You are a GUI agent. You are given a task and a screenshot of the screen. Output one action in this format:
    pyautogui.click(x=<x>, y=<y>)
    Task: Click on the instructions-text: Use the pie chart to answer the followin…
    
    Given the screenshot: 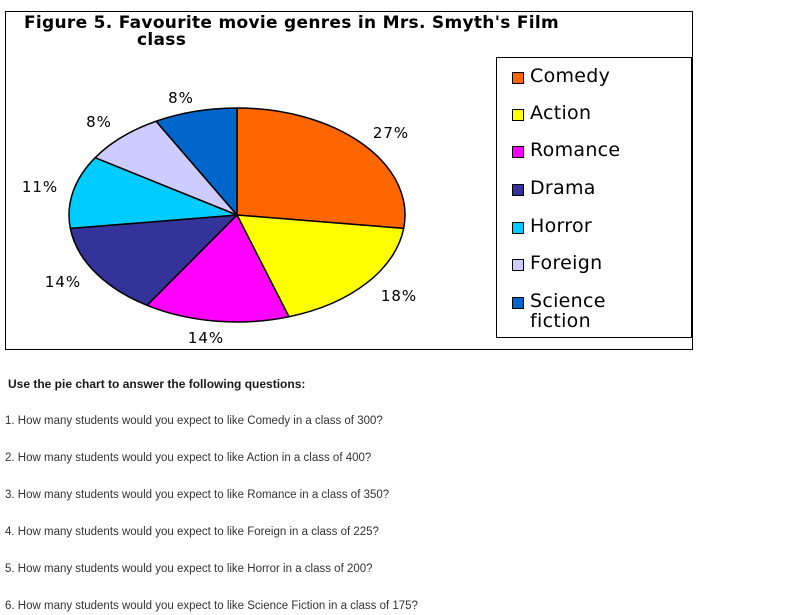 What is the action you would take?
    pyautogui.click(x=157, y=384)
    